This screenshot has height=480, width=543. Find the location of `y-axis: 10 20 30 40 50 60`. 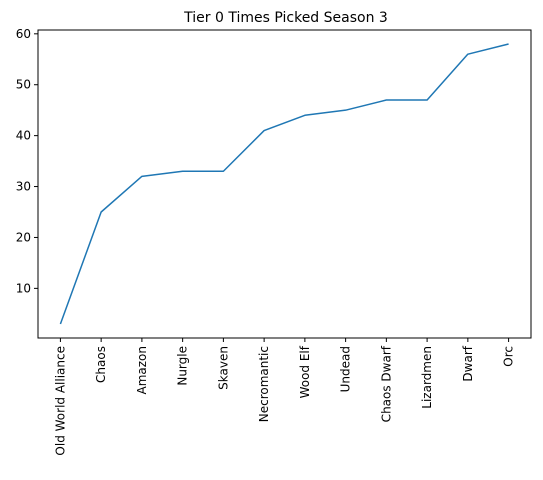

y-axis: 10 20 30 40 50 60 is located at coordinates (27, 161).